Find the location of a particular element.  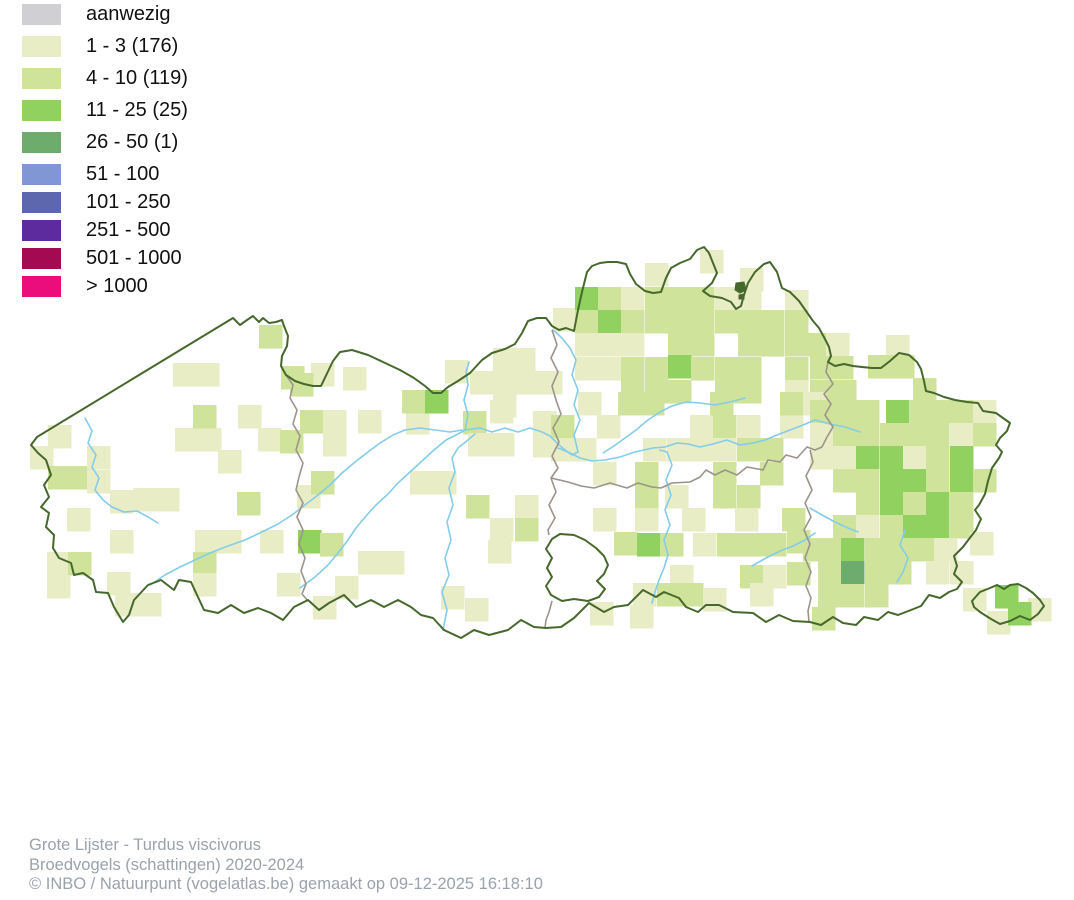

survey-subtitle: Broedvogels (schattingen) 2020-2024 is located at coordinates (167, 864).